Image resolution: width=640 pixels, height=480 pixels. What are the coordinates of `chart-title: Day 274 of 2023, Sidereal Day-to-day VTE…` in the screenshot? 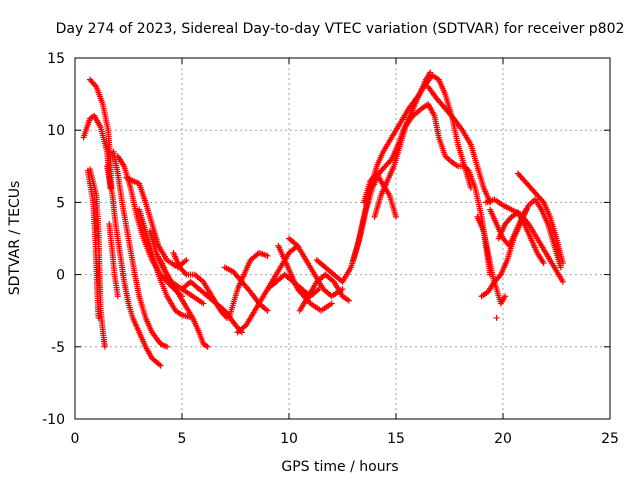 It's located at (340, 29).